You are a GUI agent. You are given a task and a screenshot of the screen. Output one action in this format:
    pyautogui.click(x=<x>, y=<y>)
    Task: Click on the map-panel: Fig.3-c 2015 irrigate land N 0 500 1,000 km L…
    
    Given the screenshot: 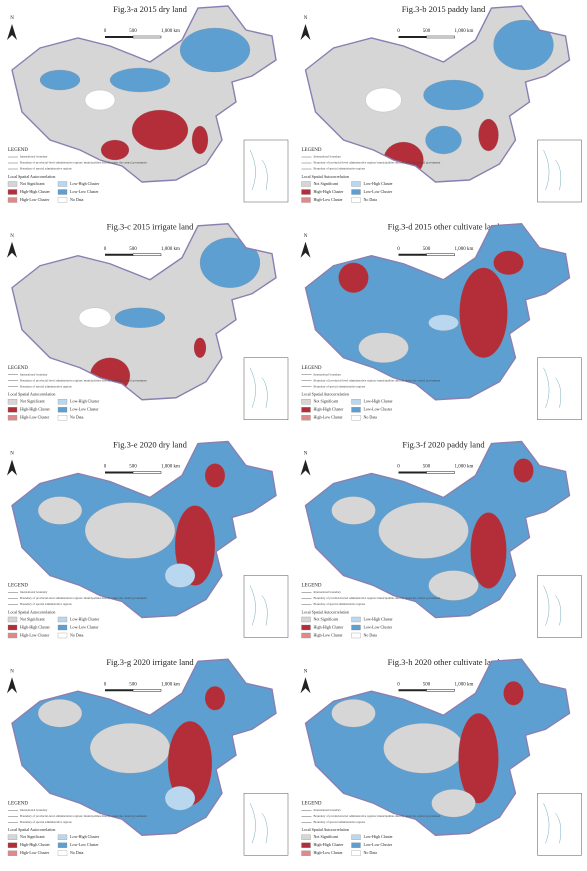 What is the action you would take?
    pyautogui.click(x=148, y=321)
    